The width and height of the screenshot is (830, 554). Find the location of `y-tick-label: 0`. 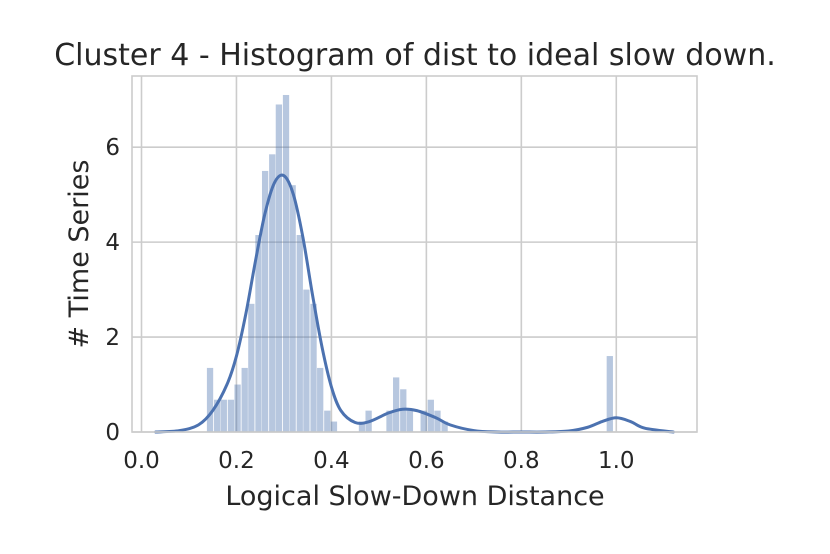

y-tick-label: 0 is located at coordinates (112, 433).